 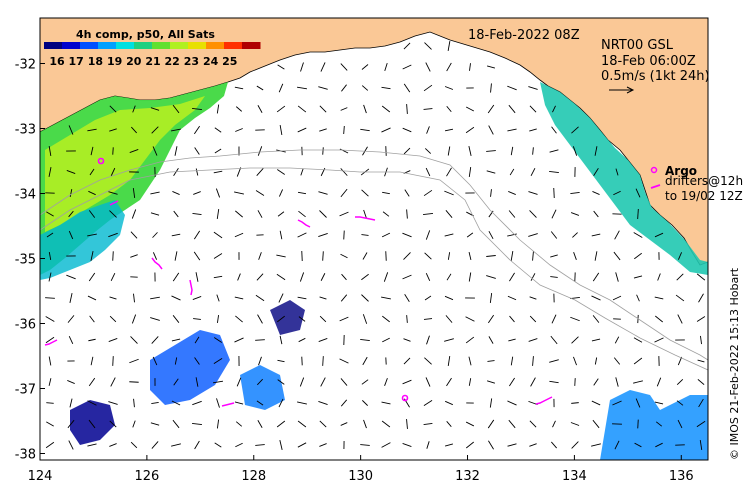 What do you see at coordinates (624, 178) in the screenshot?
I see `sst-coastal-east` at bounding box center [624, 178].